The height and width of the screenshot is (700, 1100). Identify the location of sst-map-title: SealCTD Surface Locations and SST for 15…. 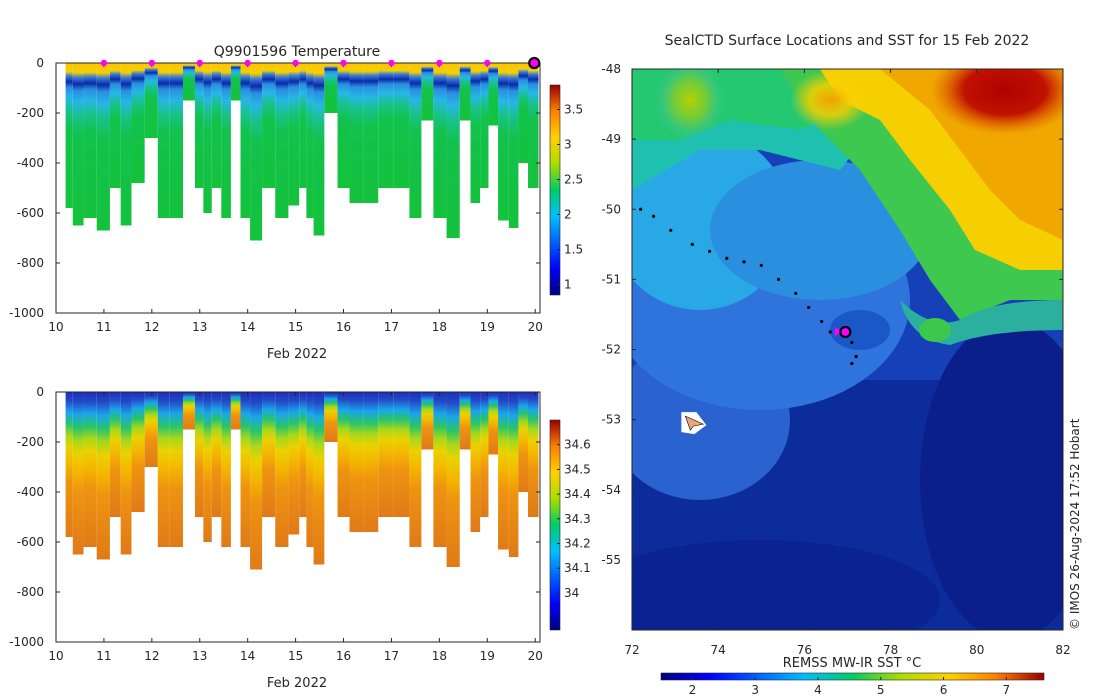
(847, 41).